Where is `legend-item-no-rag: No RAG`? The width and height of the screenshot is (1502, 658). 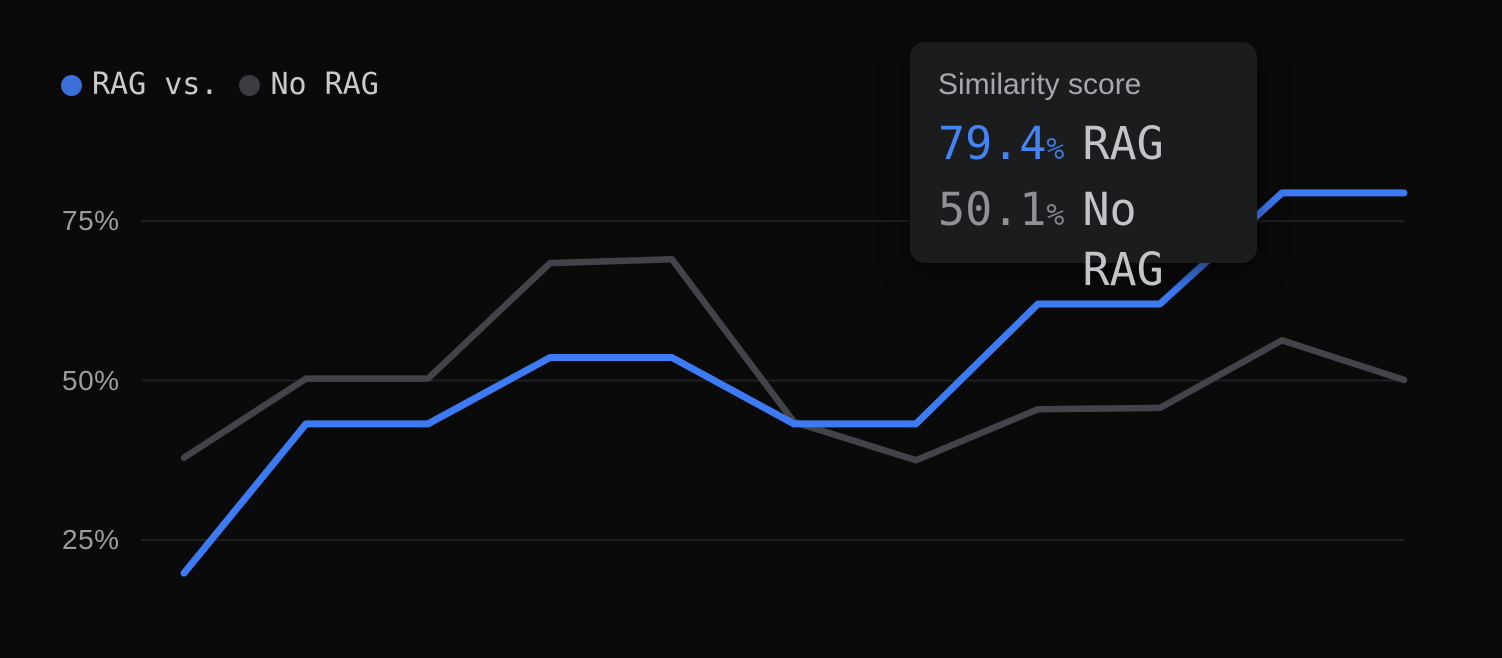
legend-item-no-rag: No RAG is located at coordinates (309, 84).